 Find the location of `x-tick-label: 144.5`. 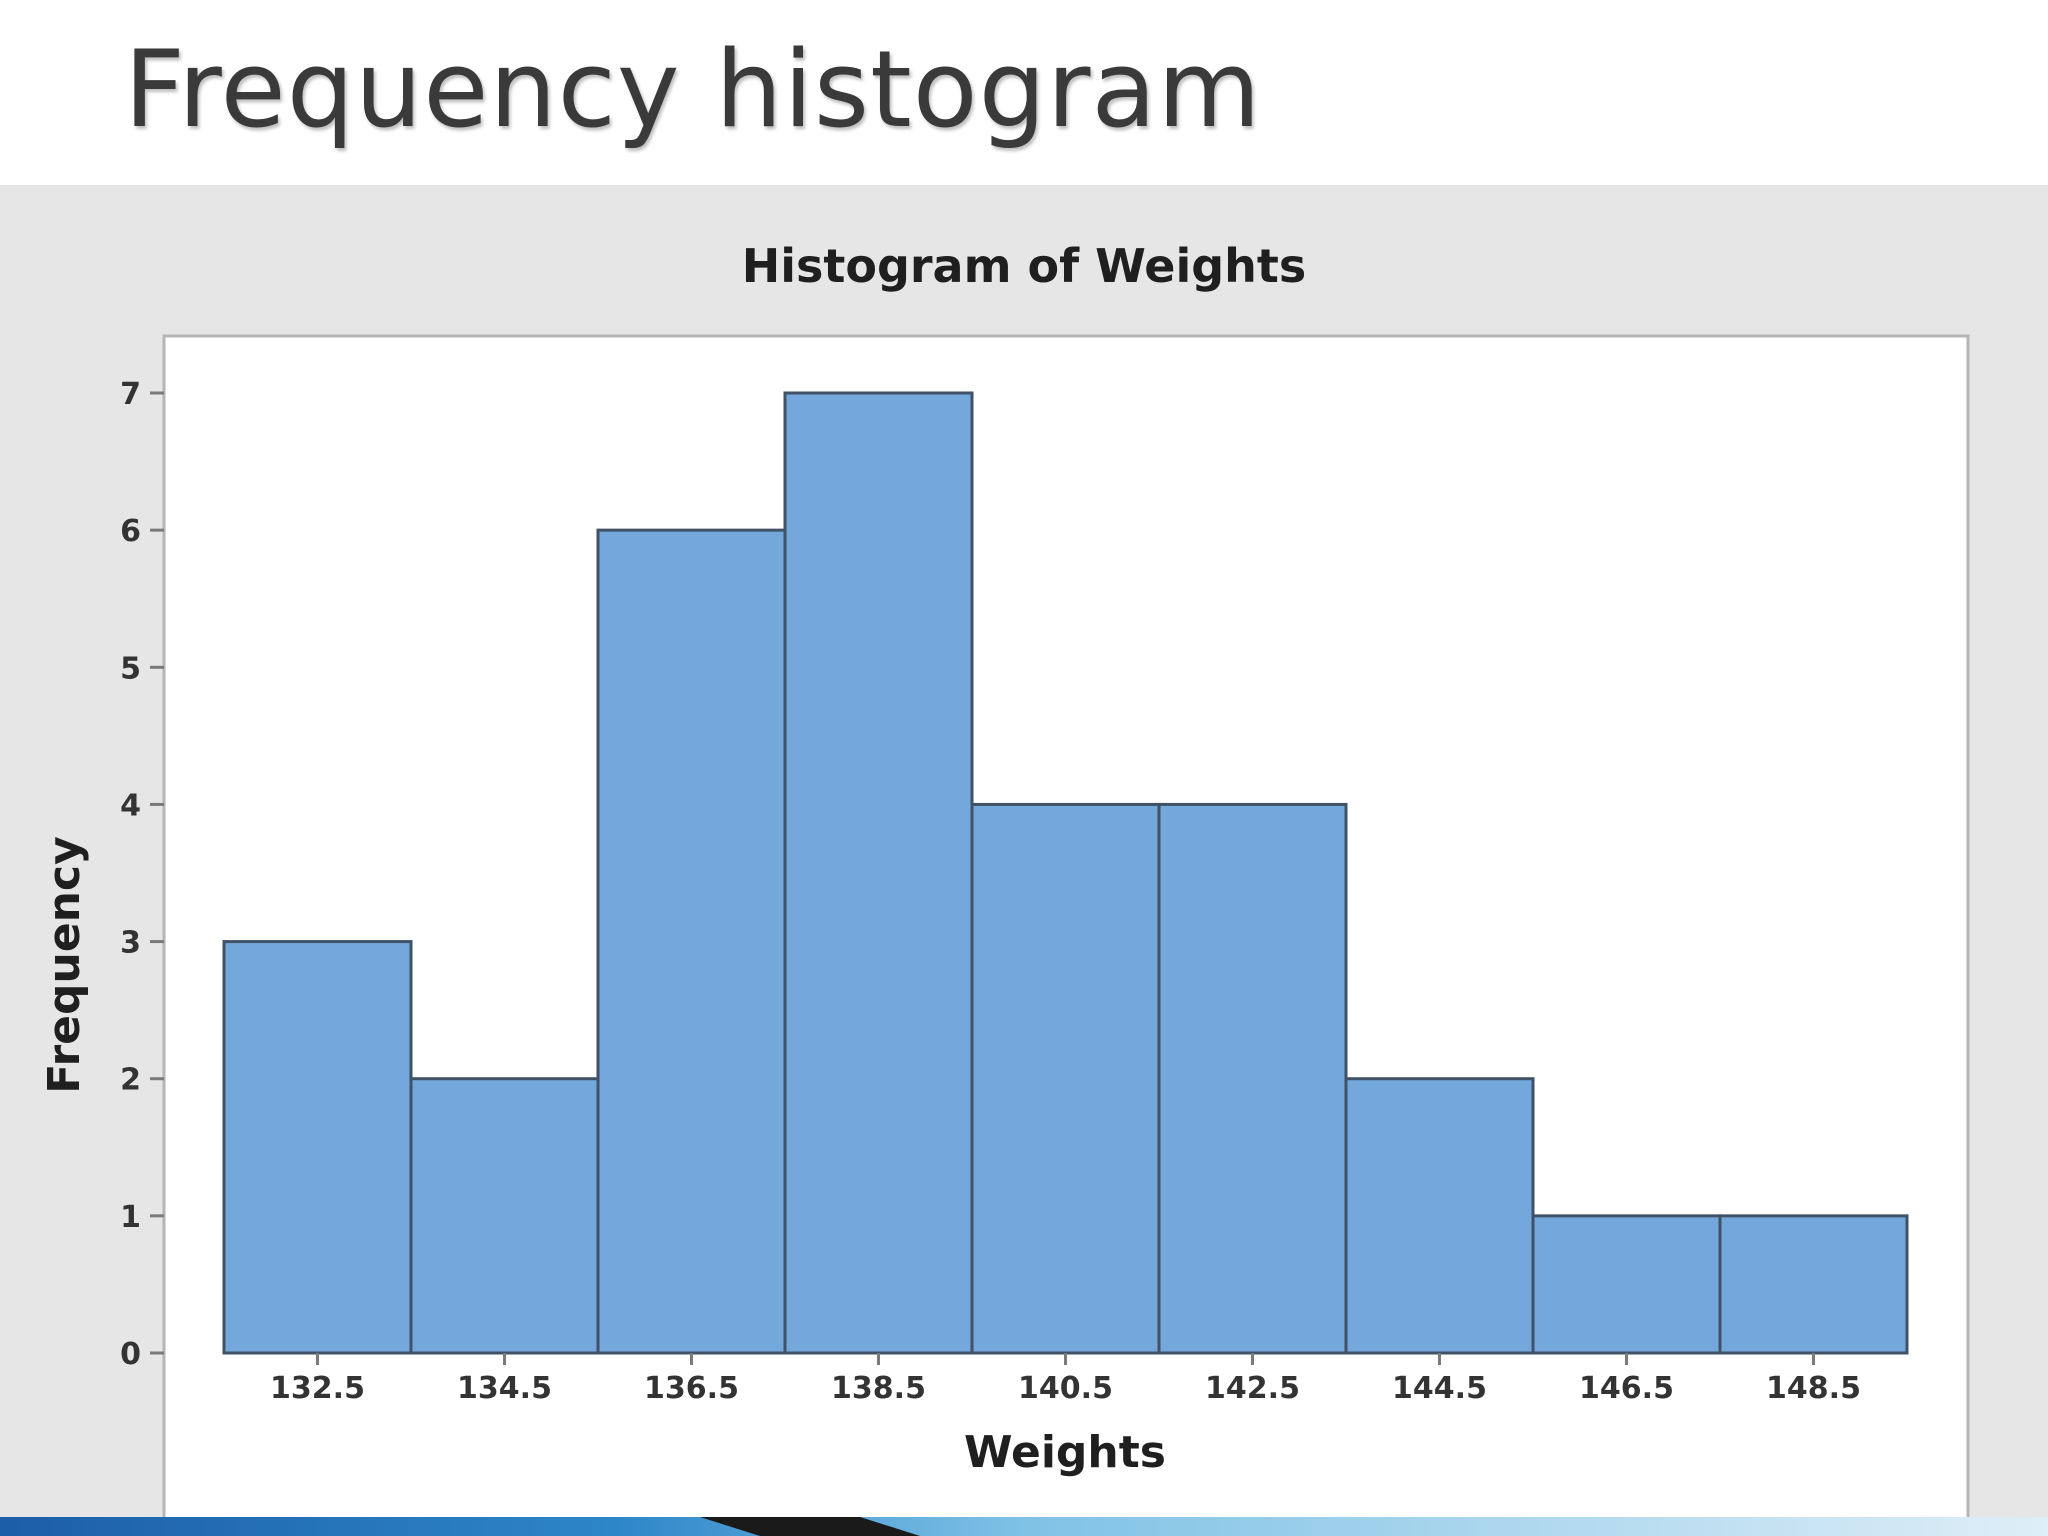

x-tick-label: 144.5 is located at coordinates (1439, 1388).